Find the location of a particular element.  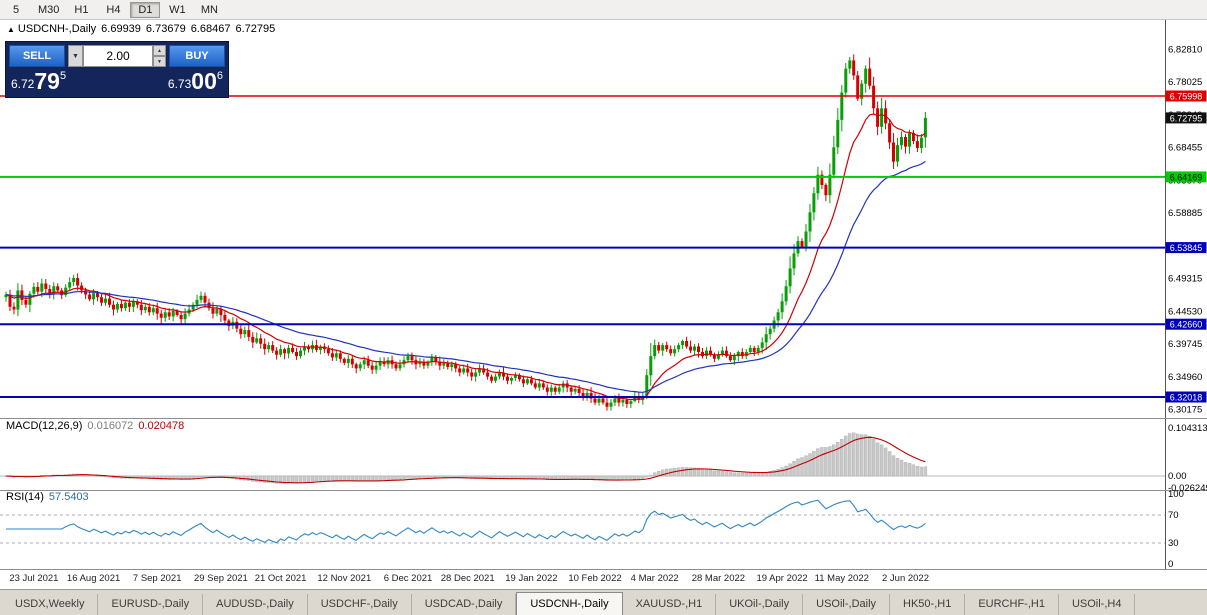

buy-price: 6.73 00 6 is located at coordinates (195, 81).